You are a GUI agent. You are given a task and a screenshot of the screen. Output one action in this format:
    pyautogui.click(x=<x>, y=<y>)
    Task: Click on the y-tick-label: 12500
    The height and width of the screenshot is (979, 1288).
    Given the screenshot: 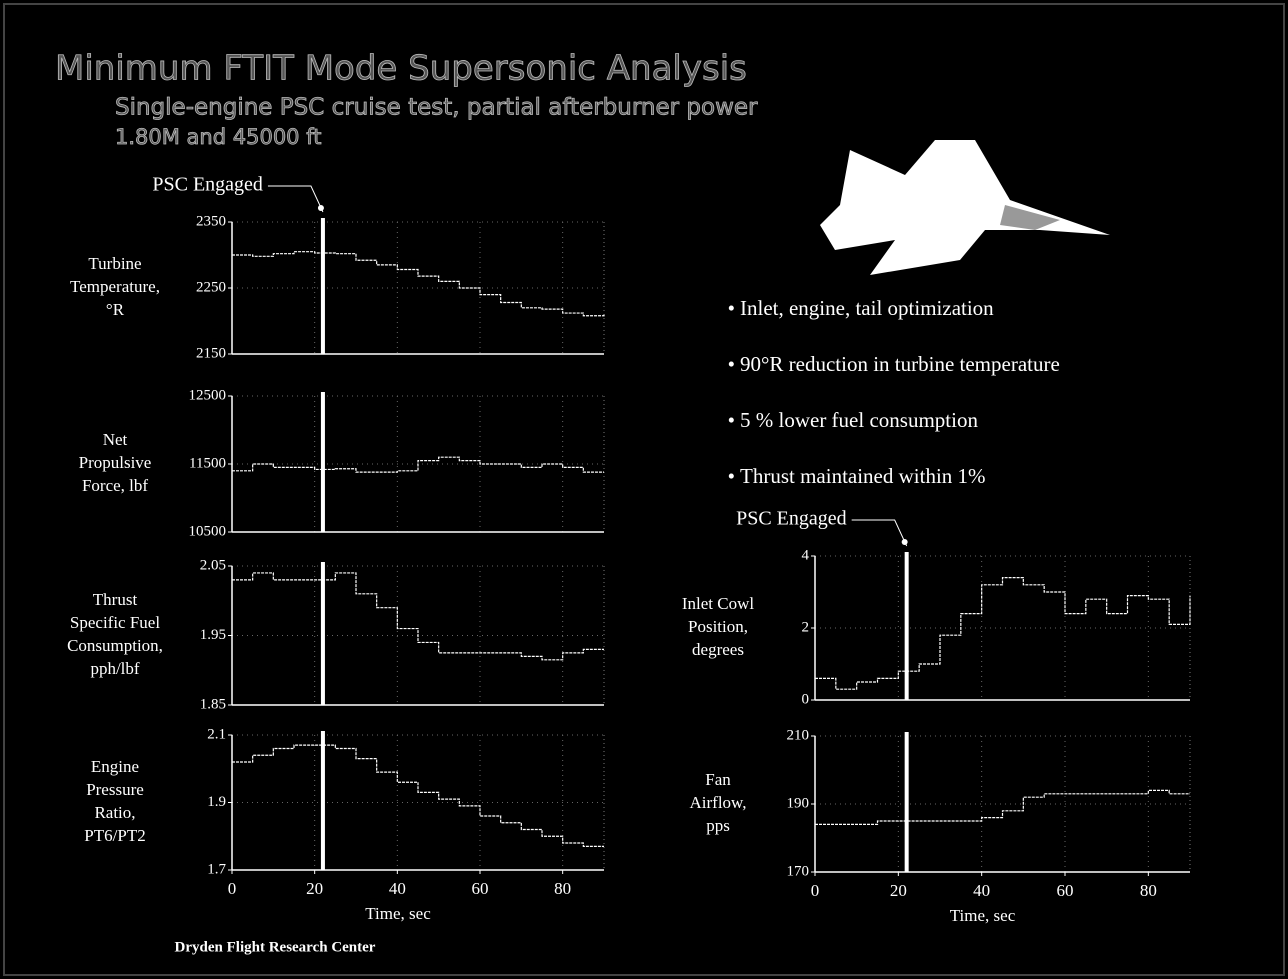 What is the action you would take?
    pyautogui.click(x=208, y=395)
    